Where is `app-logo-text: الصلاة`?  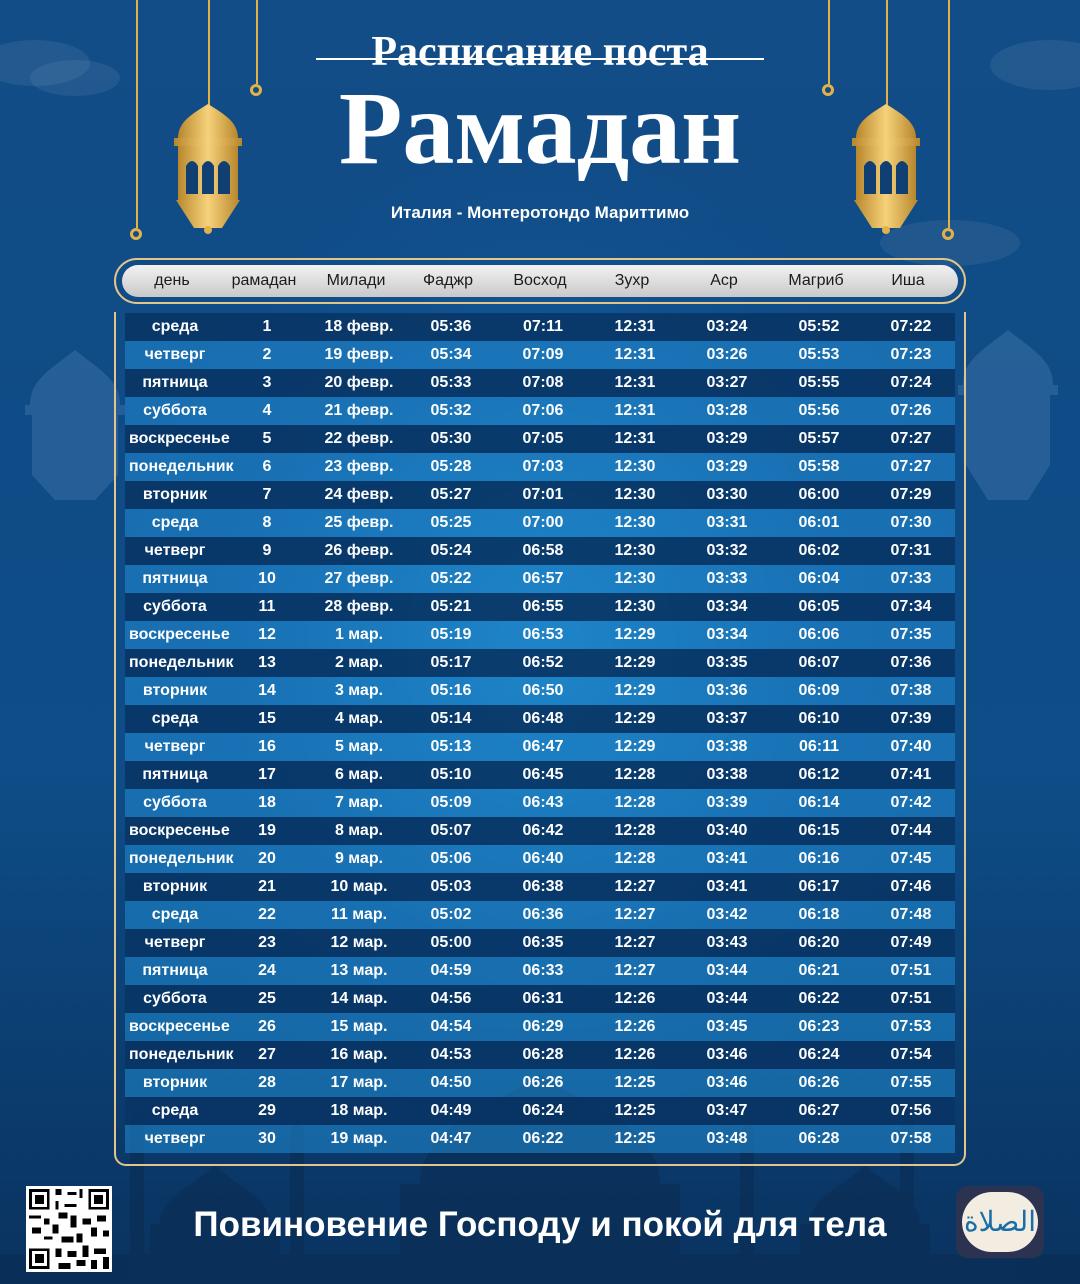
app-logo-text: الصلاة is located at coordinates (1000, 1222).